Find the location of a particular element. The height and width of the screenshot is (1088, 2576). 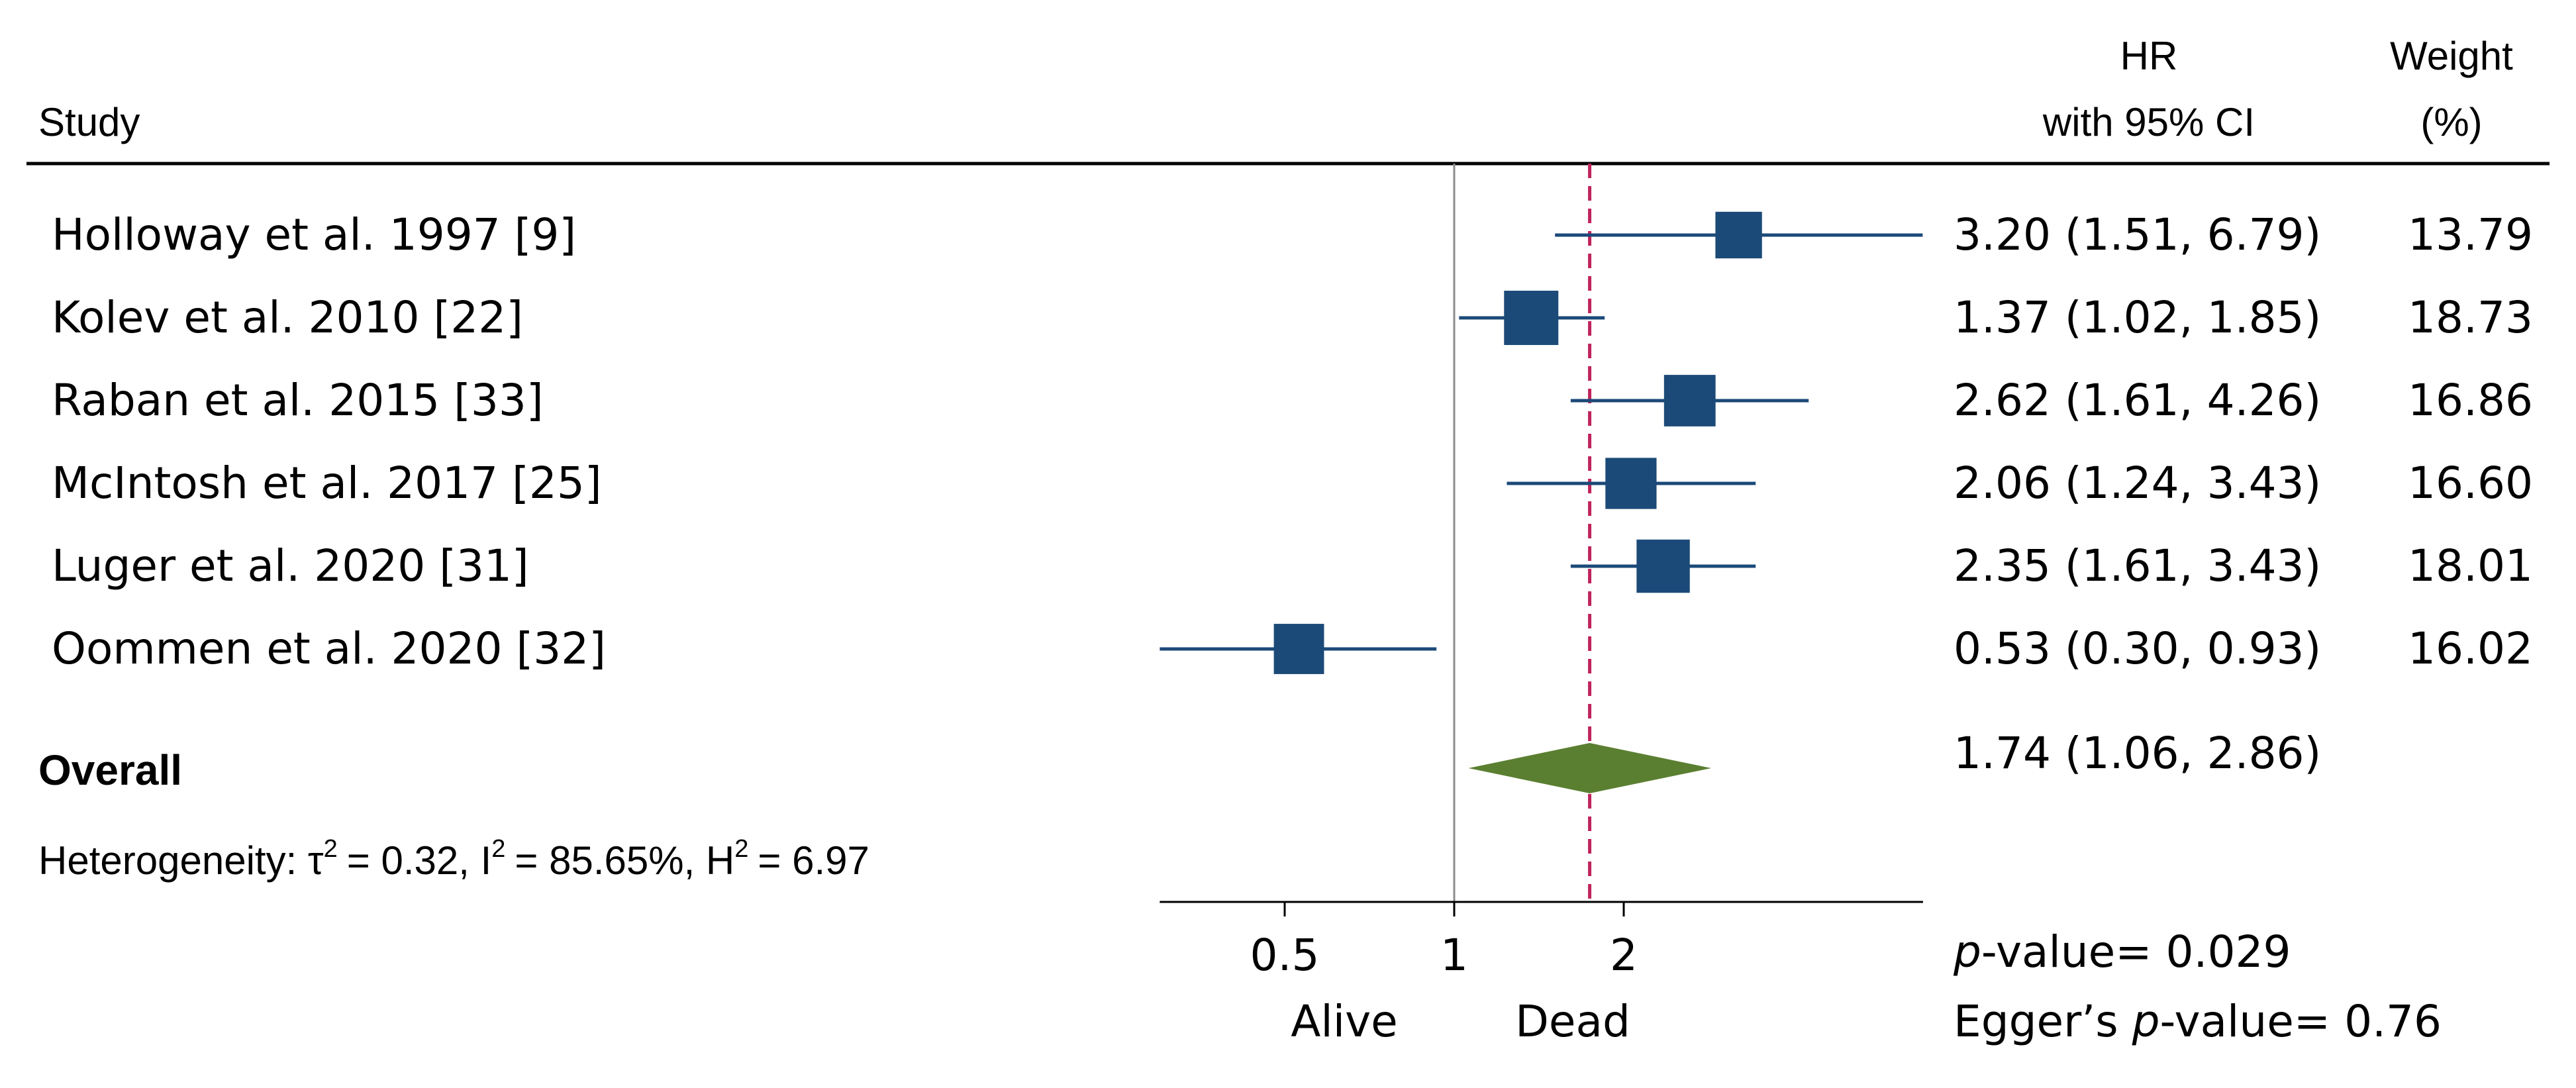

x-tick-label: 1 is located at coordinates (1454, 955).